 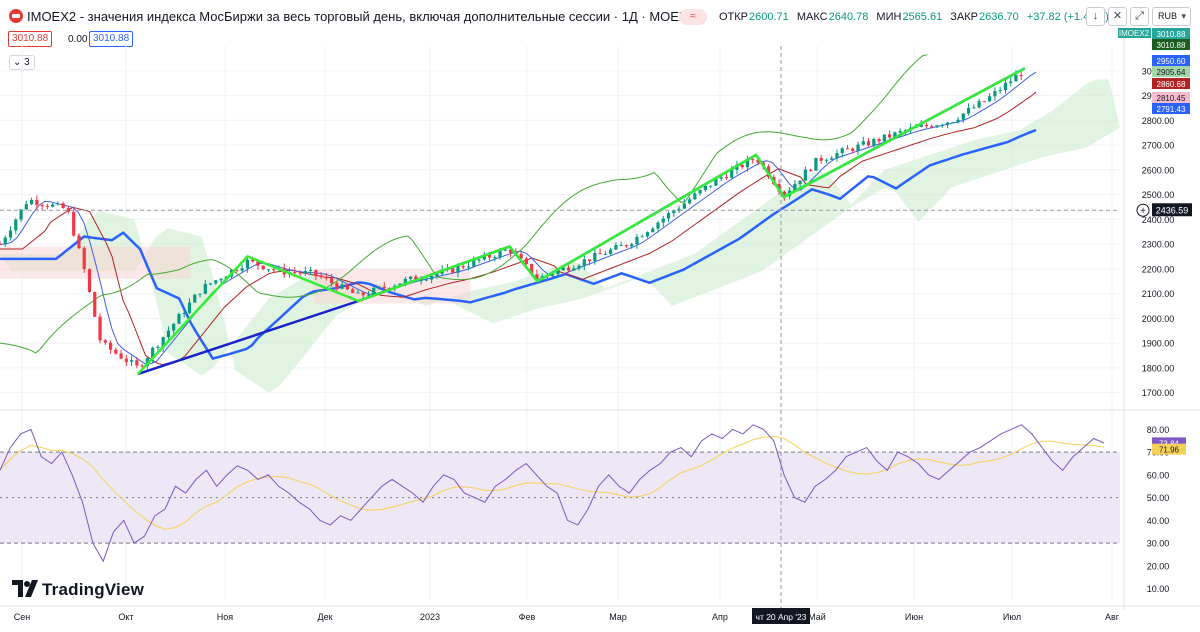 I want to click on download-arrow-icon: ↓, so click(x=1095, y=16).